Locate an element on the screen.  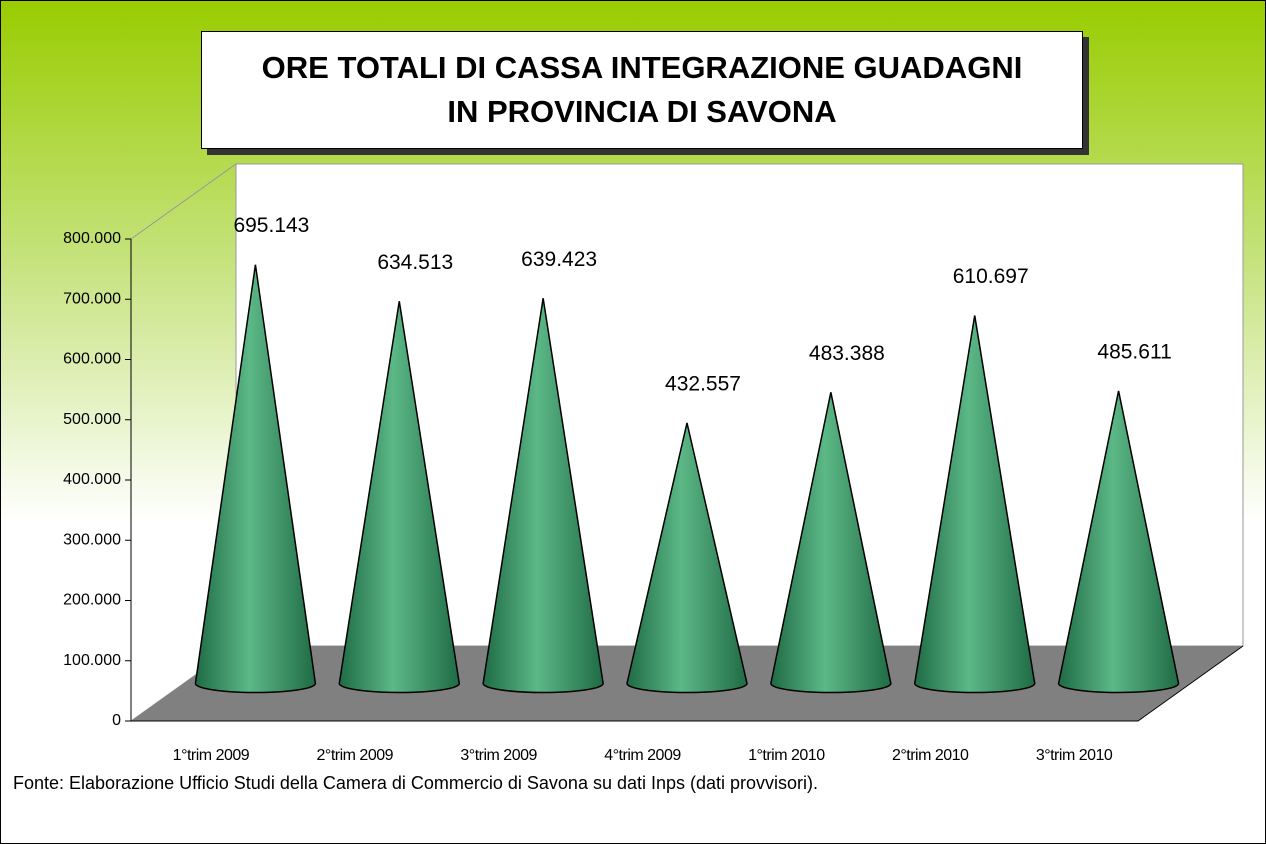
value-label: 610.697 is located at coordinates (991, 276).